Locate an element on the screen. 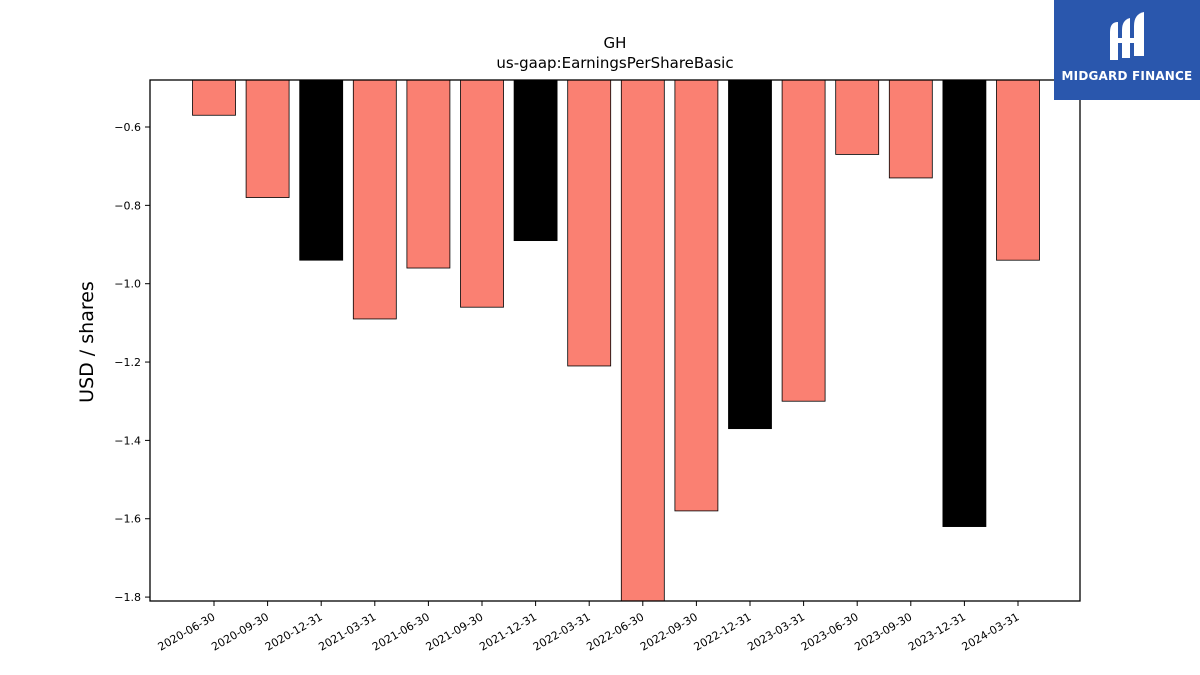  x-tick-label: 2022-06-30 is located at coordinates (615, 631).